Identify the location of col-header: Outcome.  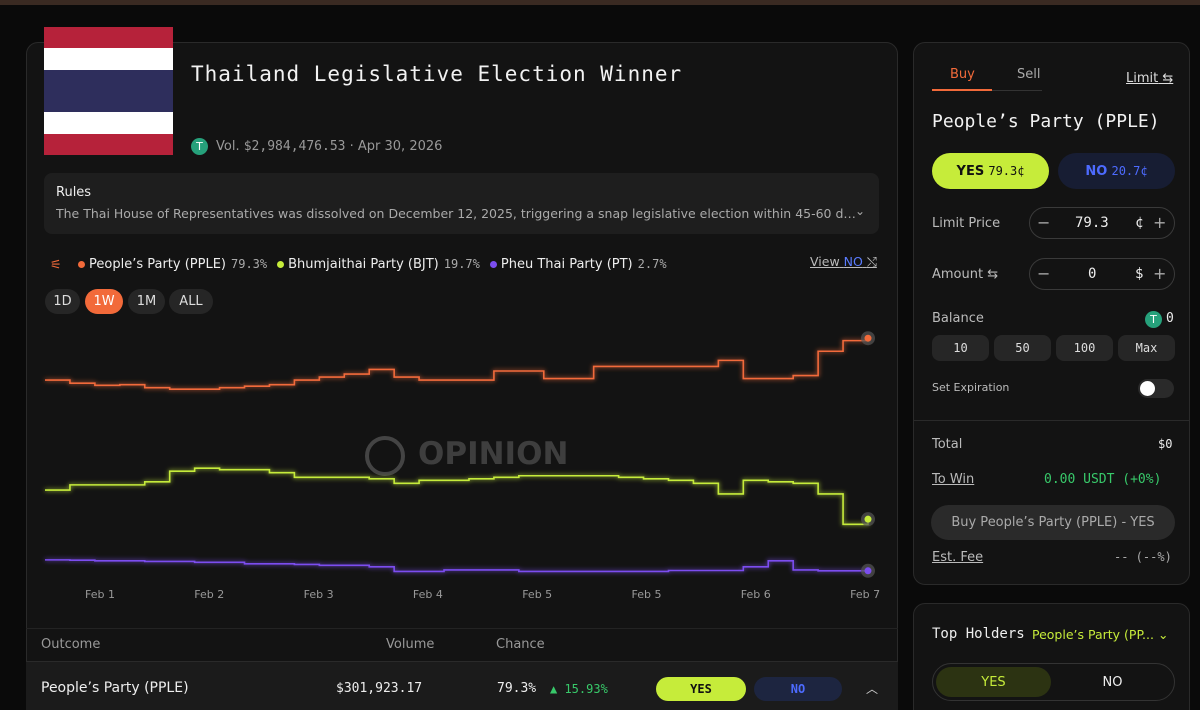
(71, 644).